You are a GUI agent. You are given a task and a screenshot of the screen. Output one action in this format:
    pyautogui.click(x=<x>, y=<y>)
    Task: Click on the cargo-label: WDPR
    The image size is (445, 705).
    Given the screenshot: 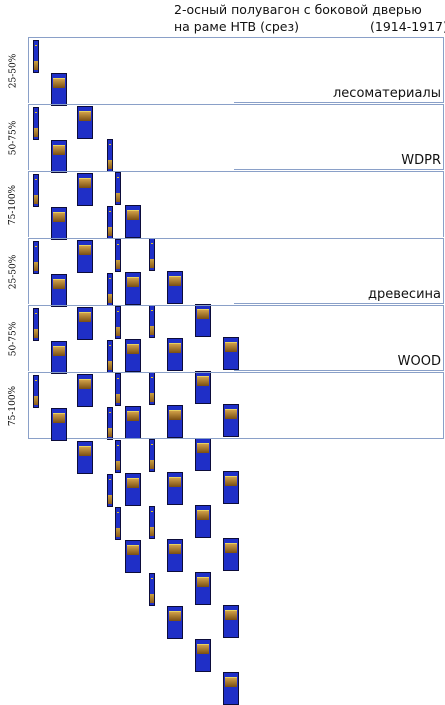 What is the action you would take?
    pyautogui.click(x=421, y=160)
    